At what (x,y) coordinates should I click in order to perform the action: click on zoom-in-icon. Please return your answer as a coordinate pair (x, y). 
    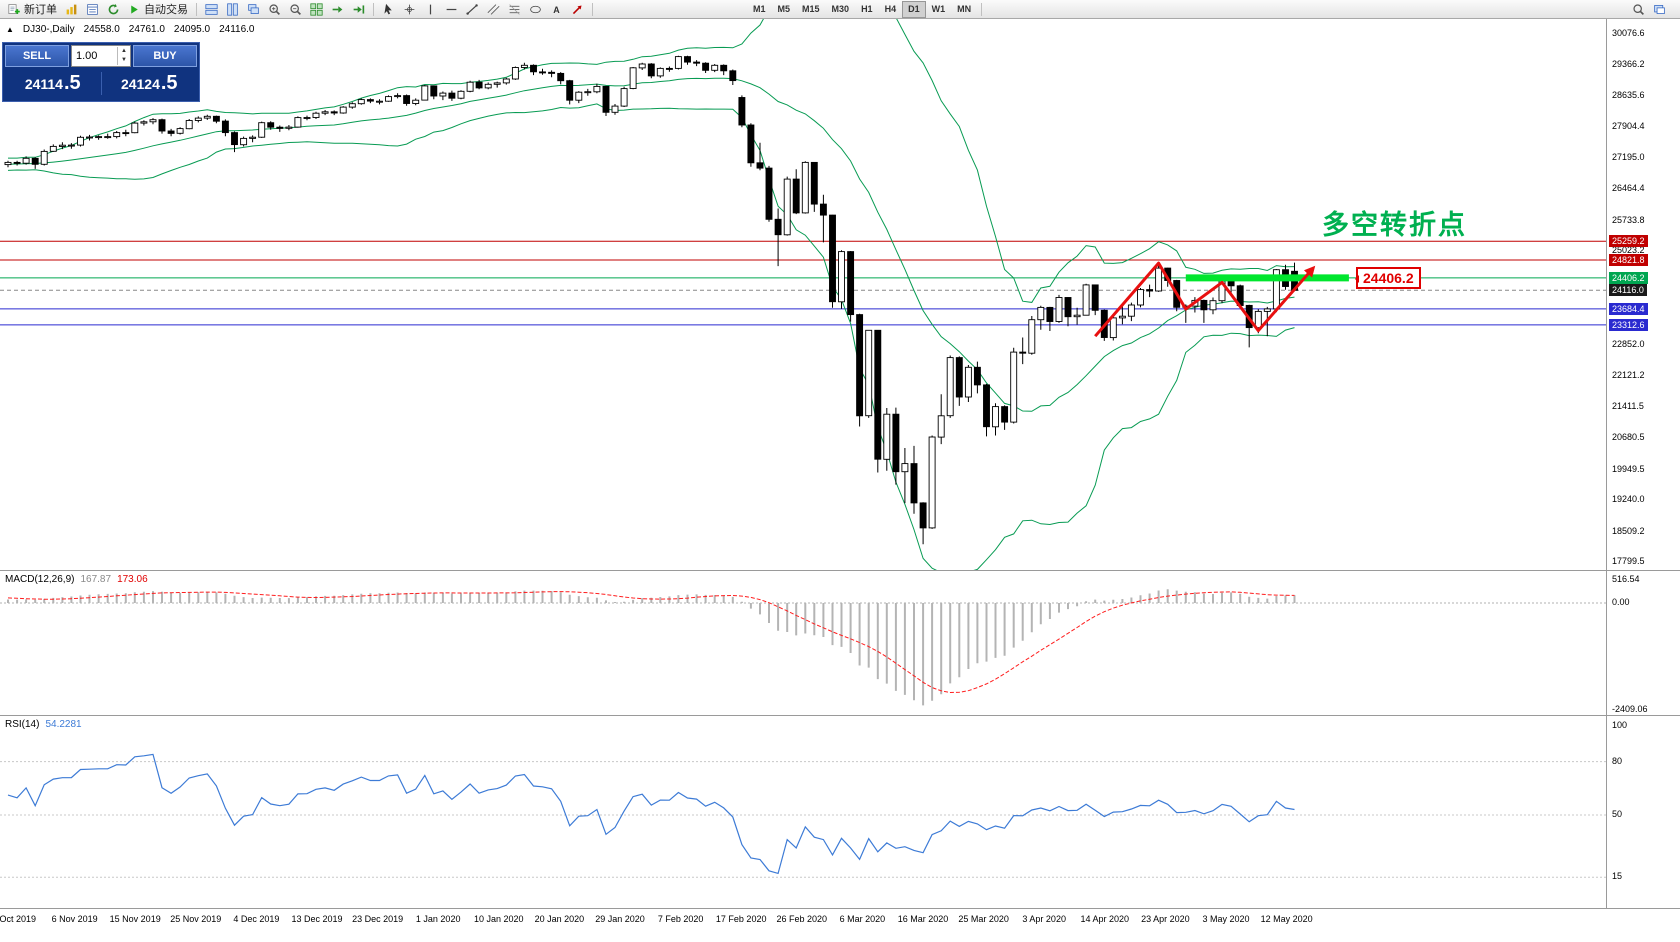
    Looking at the image, I should click on (274, 9).